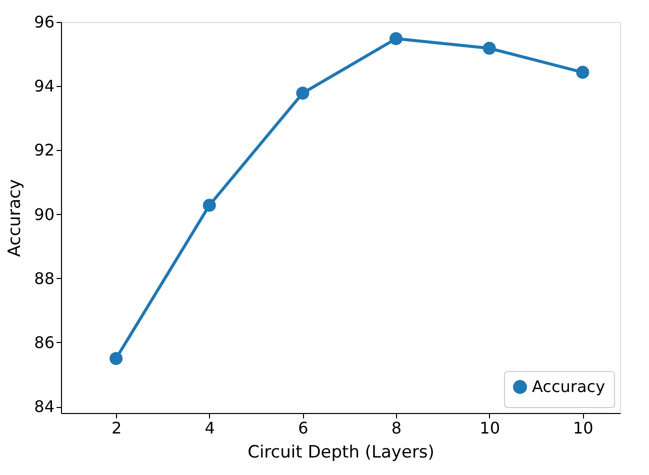 The width and height of the screenshot is (649, 475). I want to click on x-axis-title: Circuit Depth (Layers), so click(341, 452).